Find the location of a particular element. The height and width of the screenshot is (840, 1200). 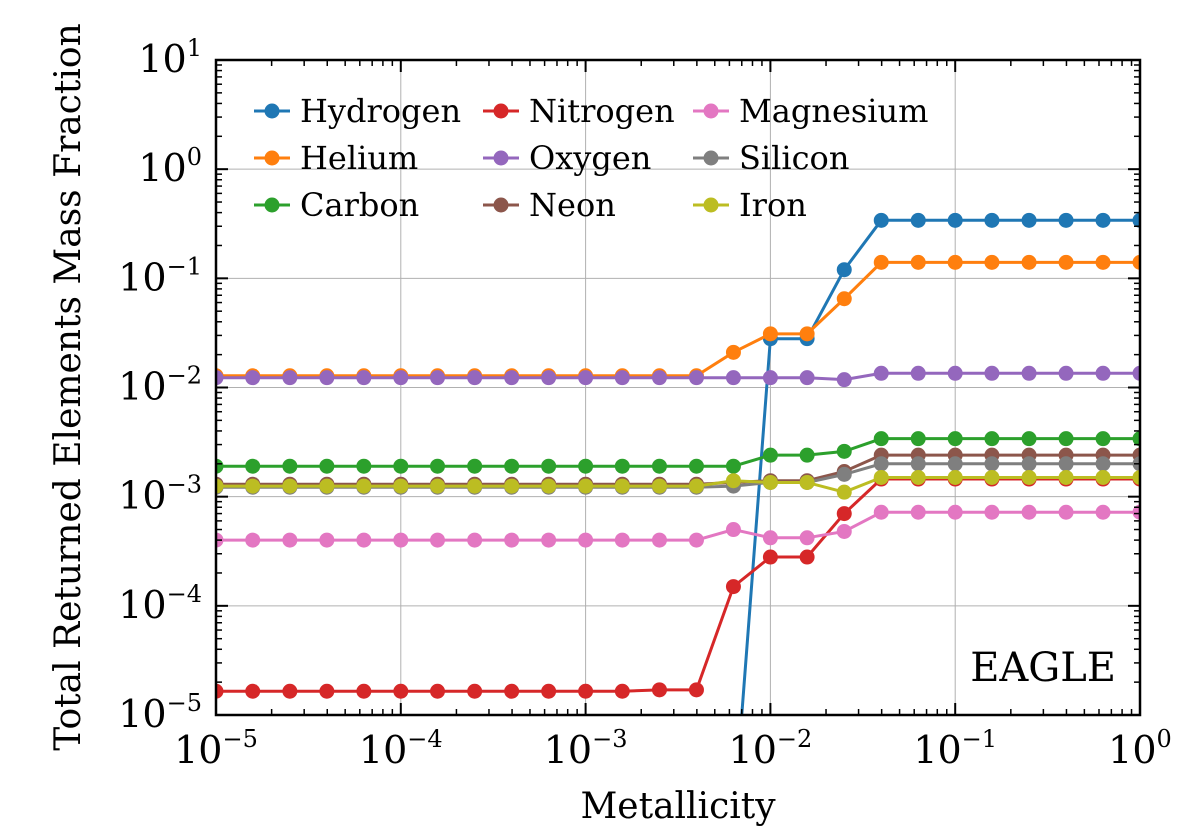

y-axis-title: Total Returned Elements Mass Fraction is located at coordinates (68, 387).